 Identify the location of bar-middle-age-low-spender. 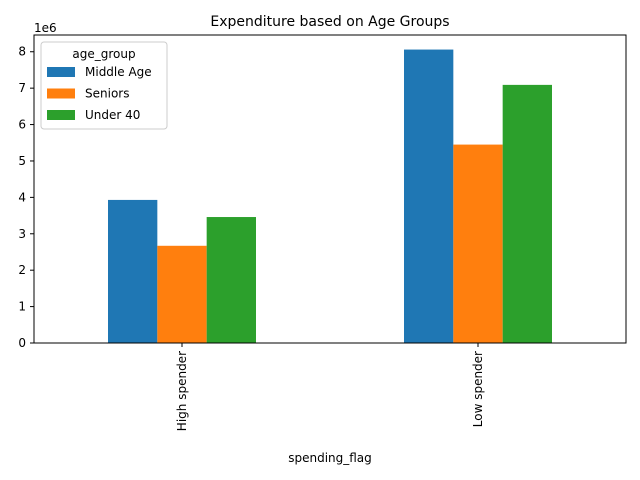
(429, 196).